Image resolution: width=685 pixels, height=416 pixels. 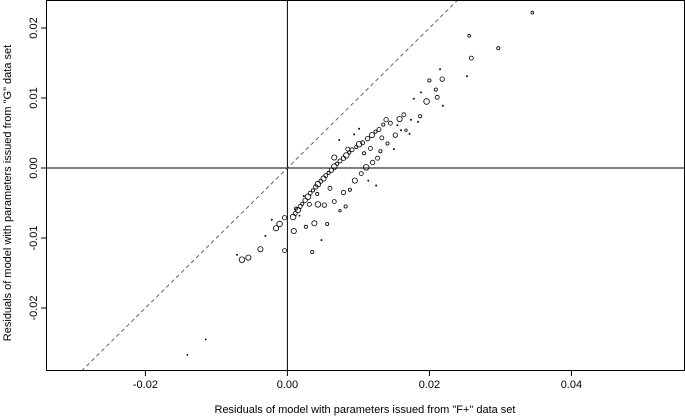 What do you see at coordinates (34, 97) in the screenshot?
I see `y-tick-label: 0.01` at bounding box center [34, 97].